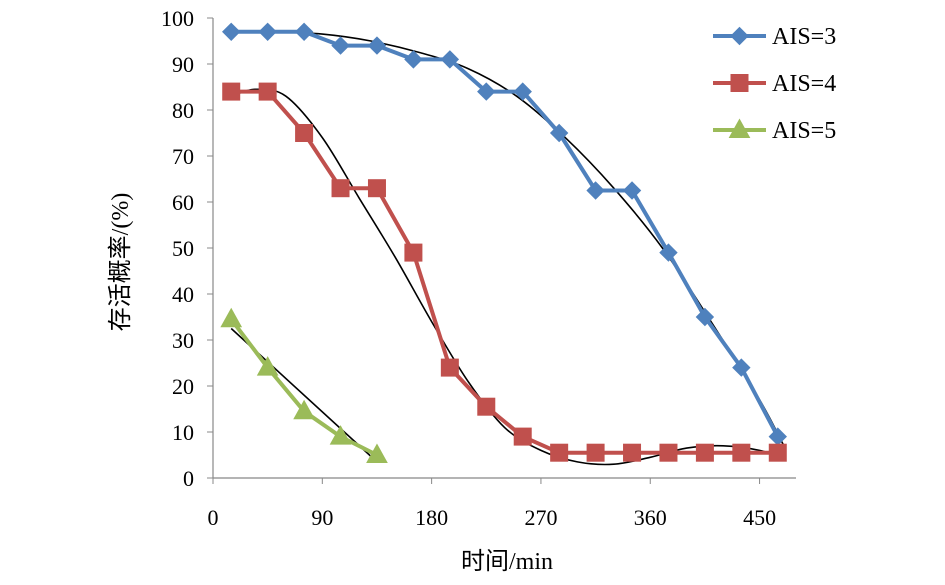 This screenshot has width=945, height=585. I want to click on x-tick-label: 450, so click(759, 517).